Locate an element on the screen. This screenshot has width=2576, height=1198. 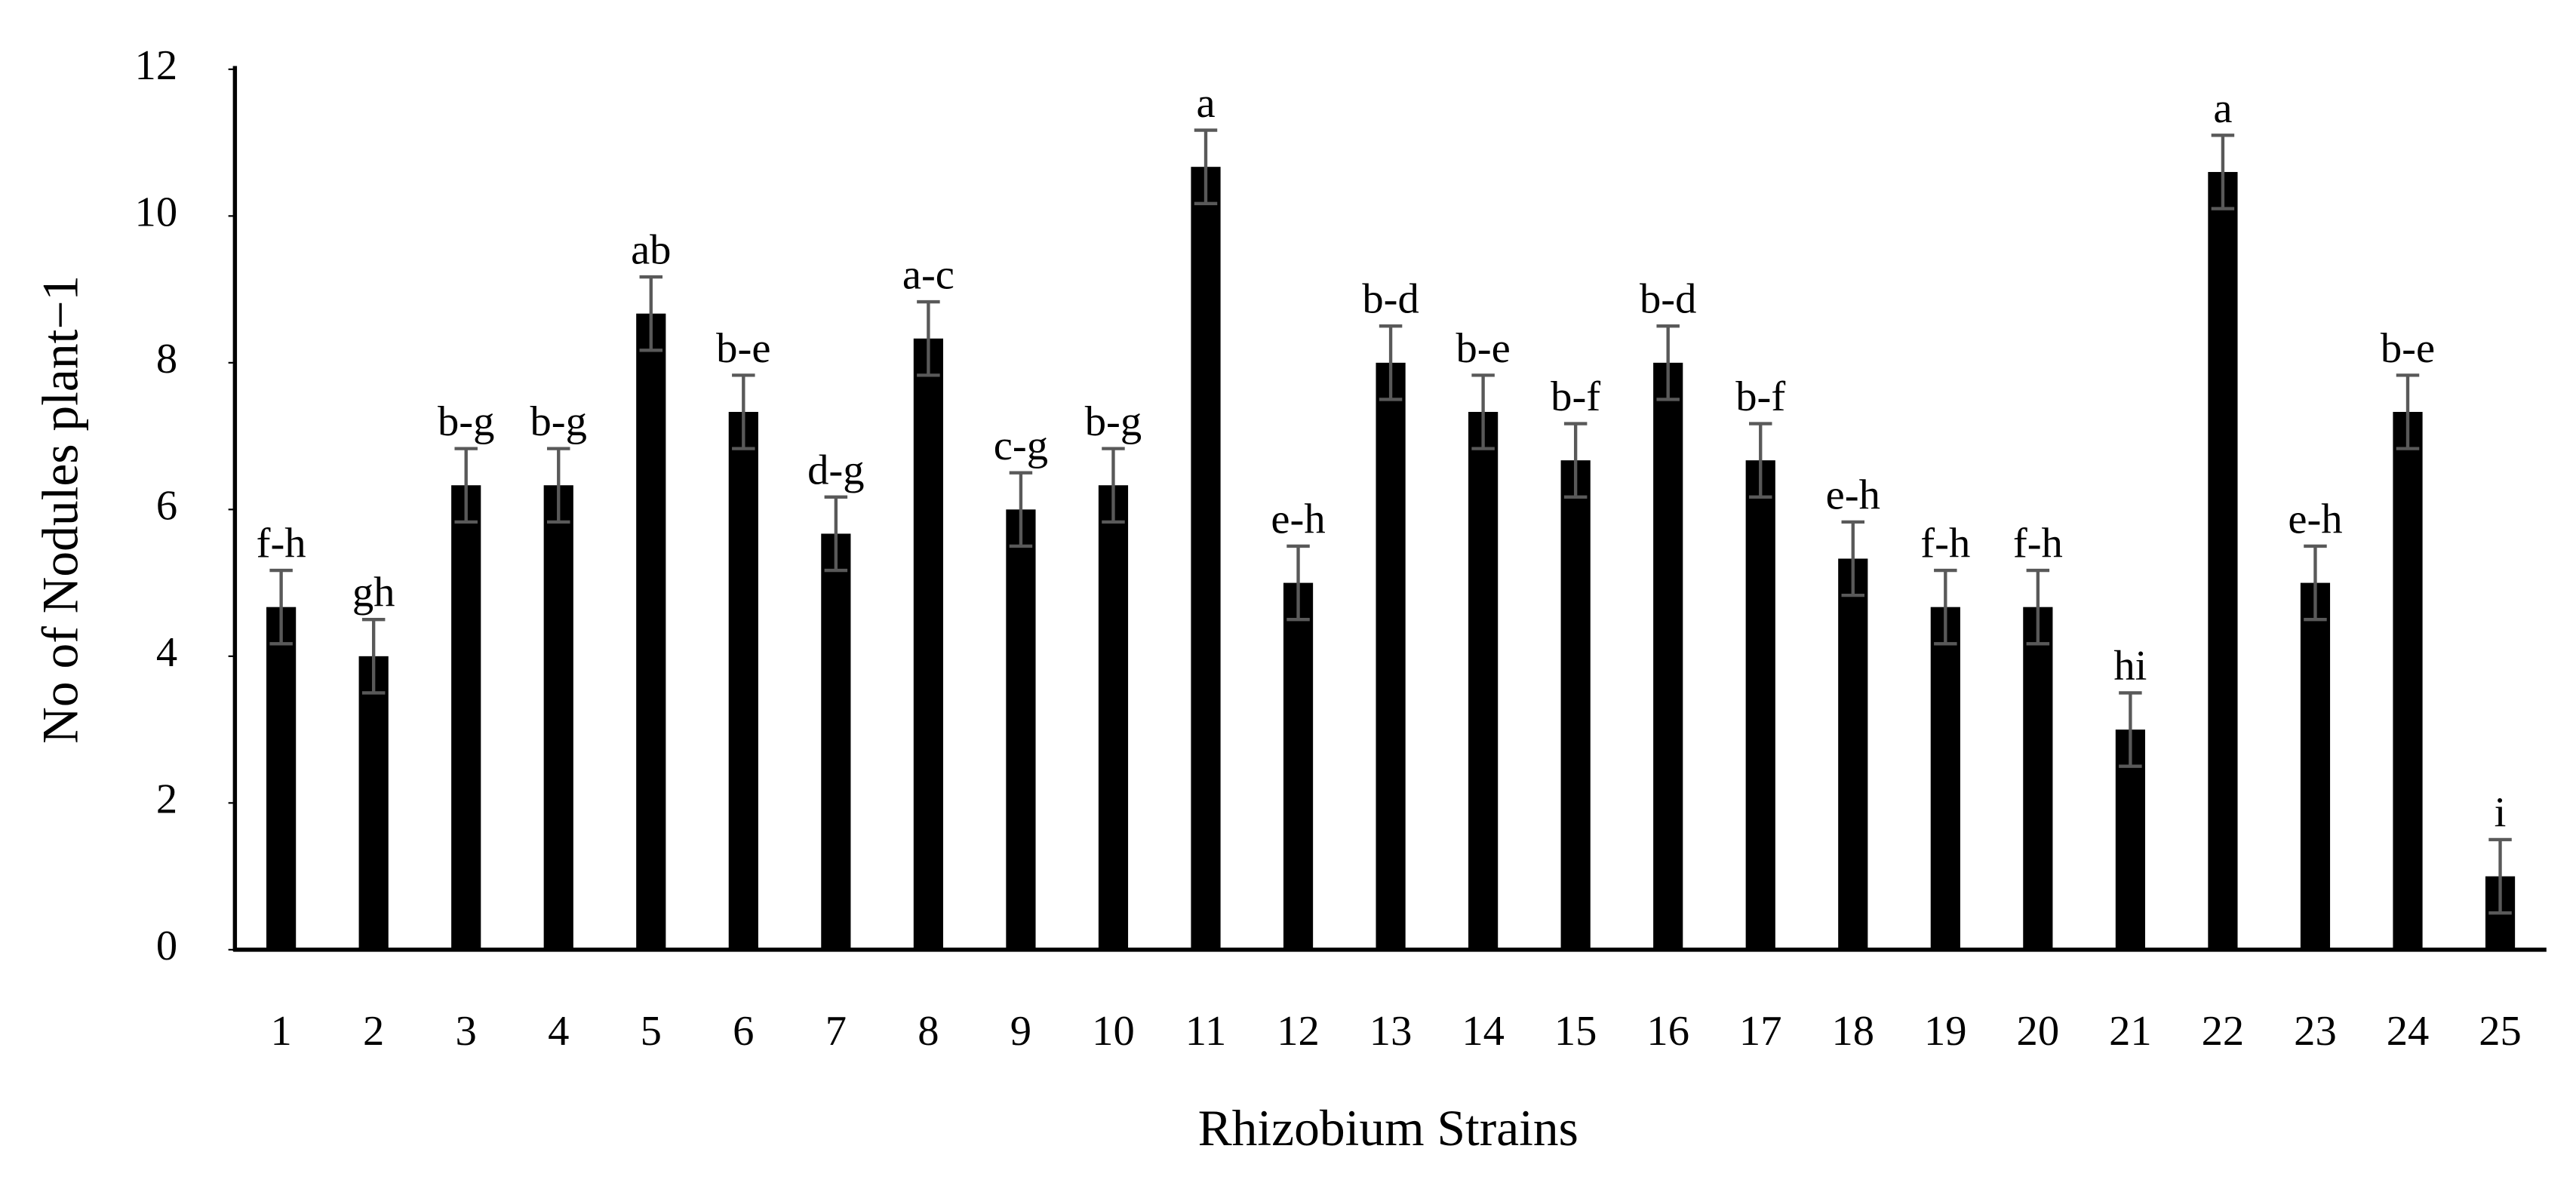
significance-label: ab is located at coordinates (651, 250).